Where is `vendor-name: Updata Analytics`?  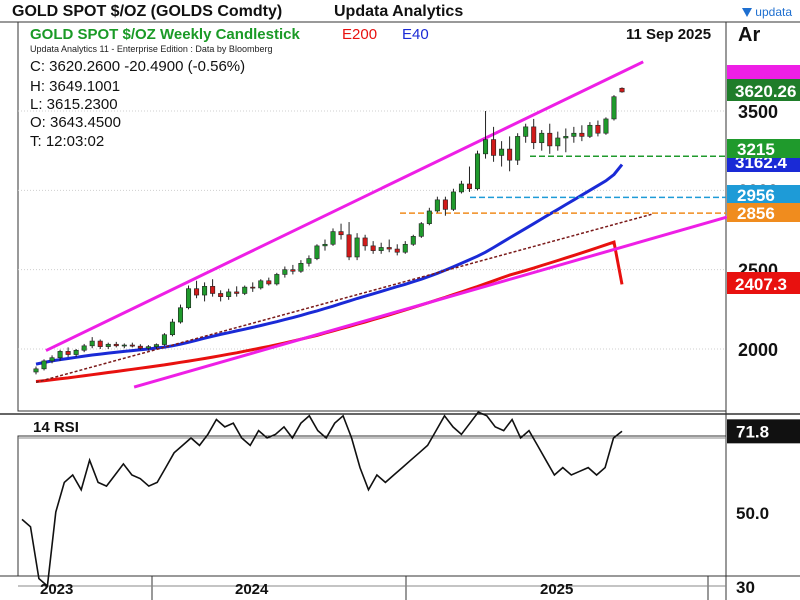 vendor-name: Updata Analytics is located at coordinates (399, 11).